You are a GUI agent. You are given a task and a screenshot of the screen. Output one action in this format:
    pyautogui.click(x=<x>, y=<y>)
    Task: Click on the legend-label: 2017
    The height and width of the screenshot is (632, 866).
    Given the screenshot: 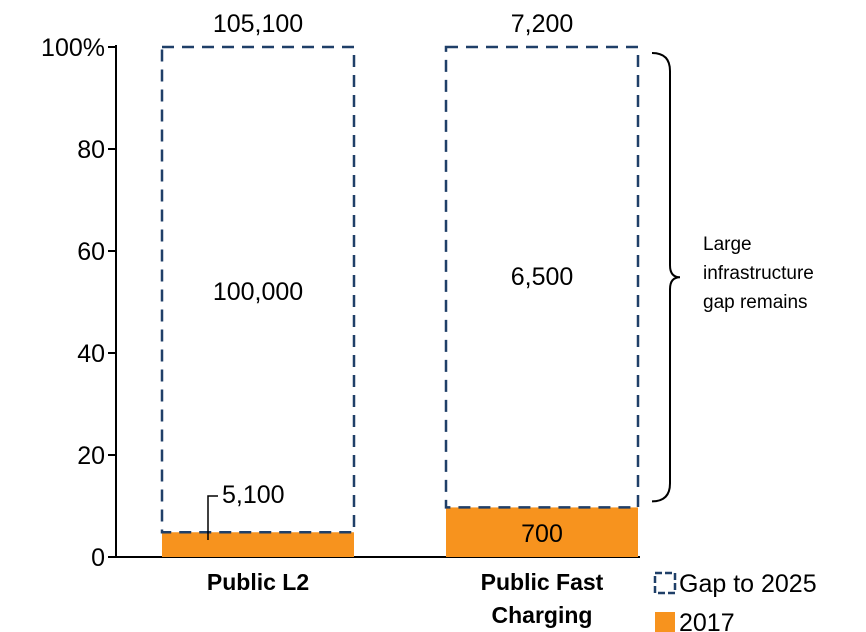 What is the action you would take?
    pyautogui.click(x=707, y=620)
    